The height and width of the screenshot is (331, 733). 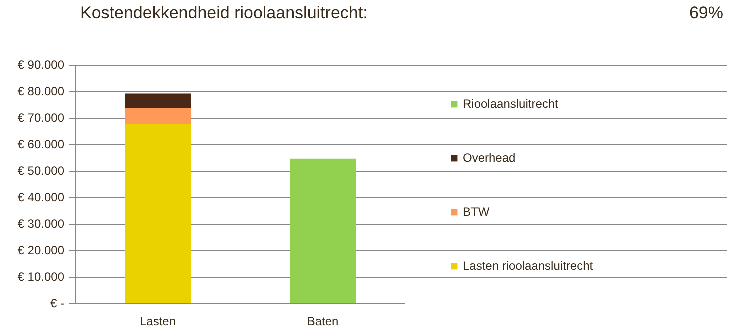 I want to click on legend-label: Overhead, so click(x=489, y=158).